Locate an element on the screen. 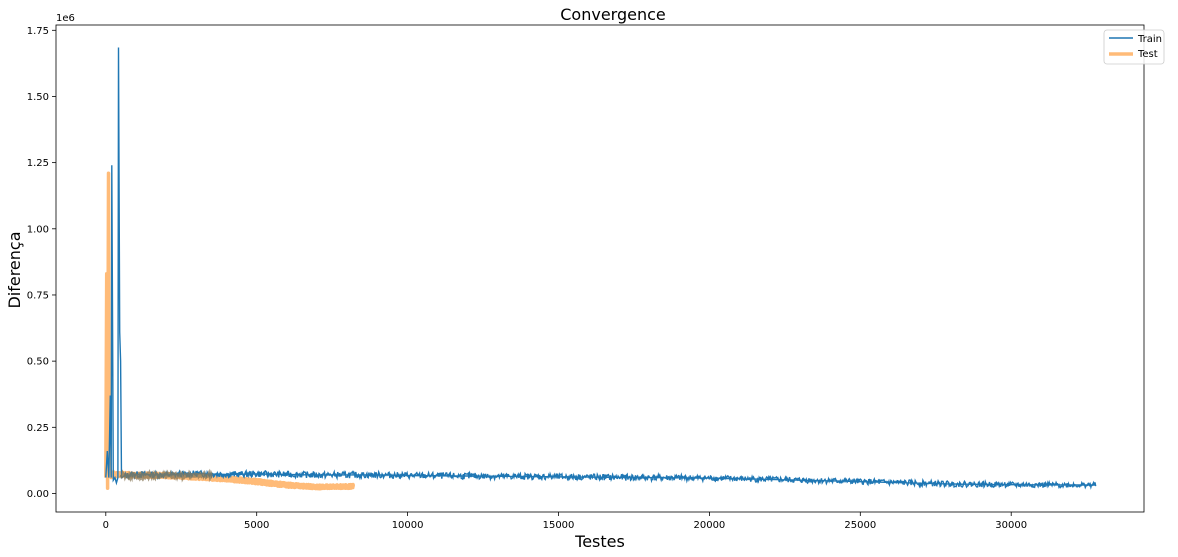 Image resolution: width=1178 pixels, height=557 pixels. legend: Train Test is located at coordinates (1134, 47).